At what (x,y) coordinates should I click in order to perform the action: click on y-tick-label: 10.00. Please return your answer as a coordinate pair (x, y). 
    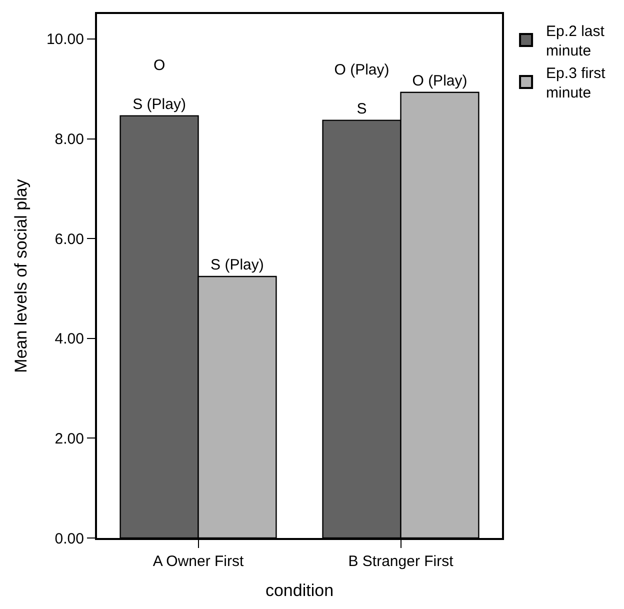
    Looking at the image, I should click on (65, 39).